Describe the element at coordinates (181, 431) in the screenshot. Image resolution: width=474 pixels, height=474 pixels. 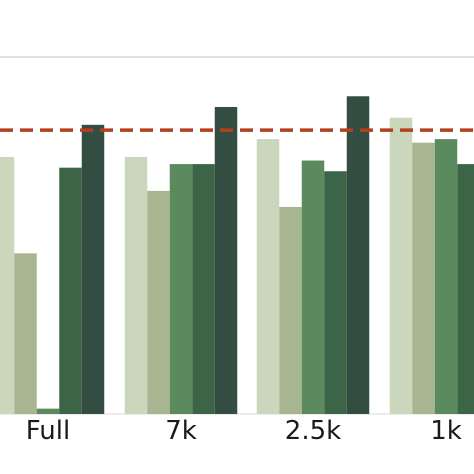
I see `x-tick-label-7k: 7k` at that location.